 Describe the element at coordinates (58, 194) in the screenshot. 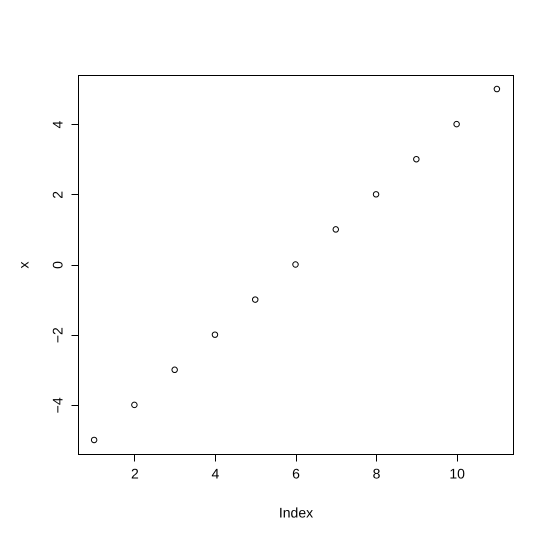

I see `y-tick-label: 2` at that location.